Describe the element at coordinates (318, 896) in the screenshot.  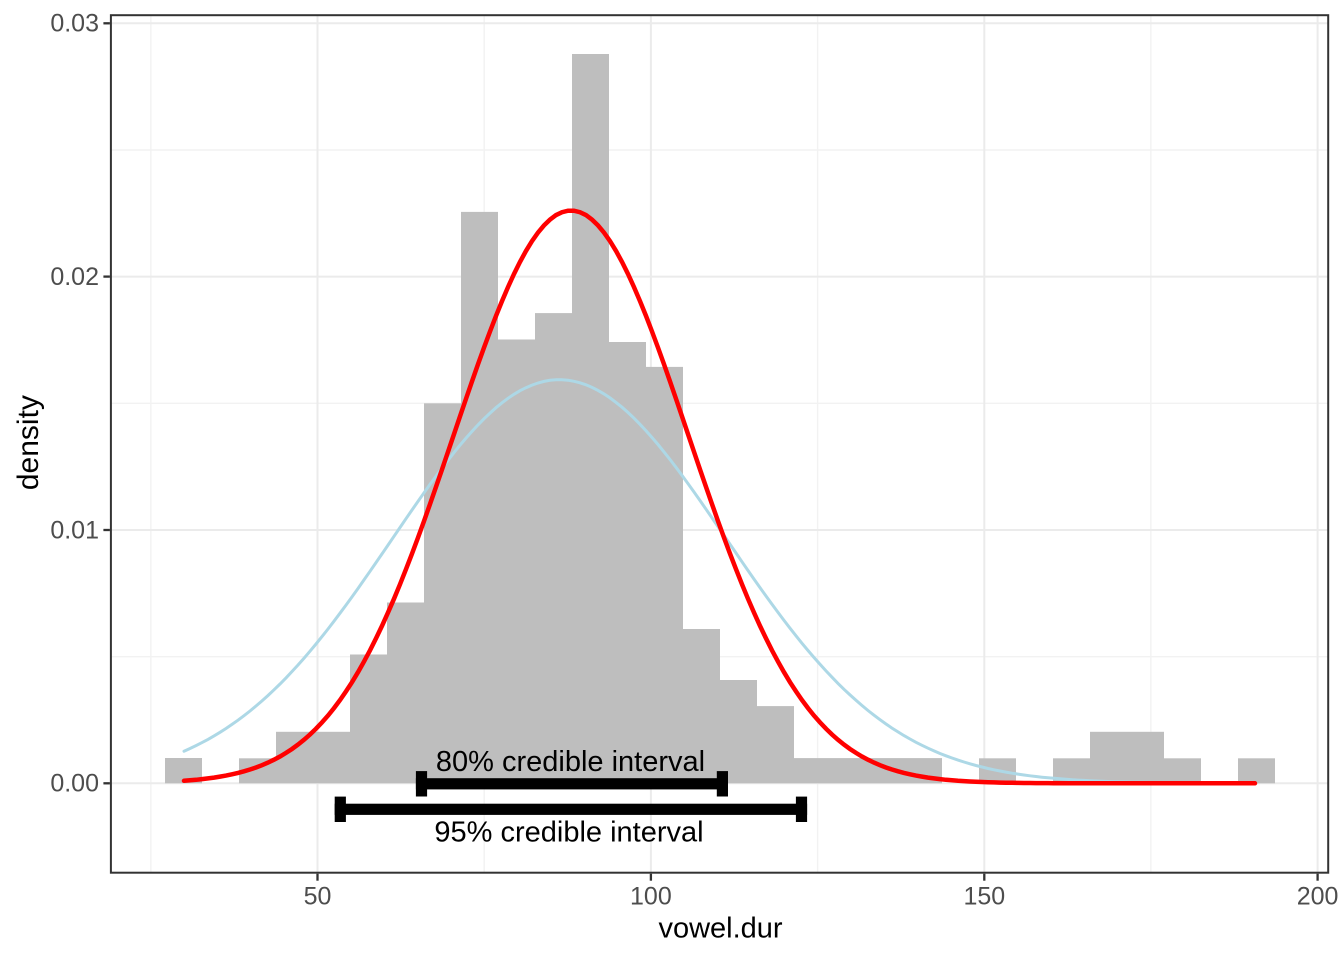
I see `svg-text: 50` at that location.